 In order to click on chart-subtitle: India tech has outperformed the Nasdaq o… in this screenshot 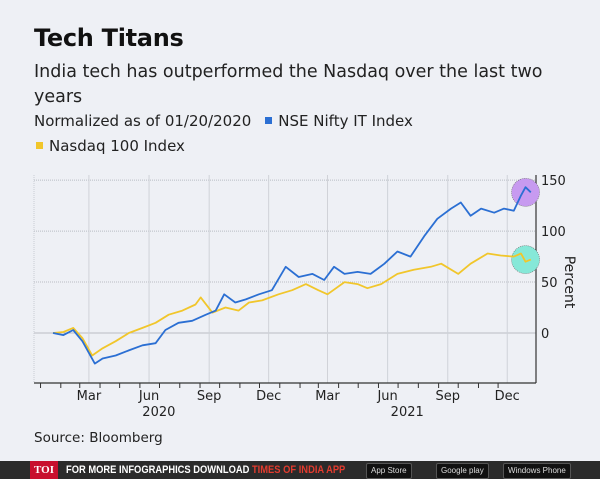, I will do `click(288, 84)`.